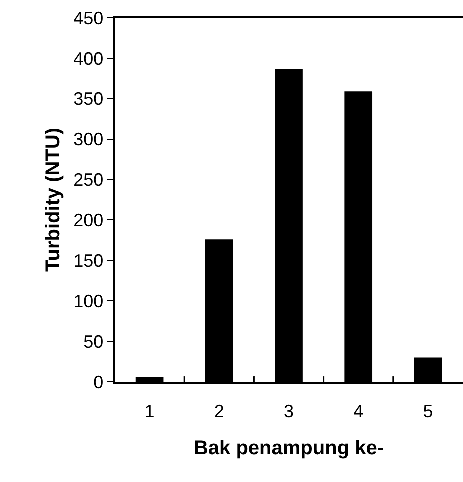 Image resolution: width=463 pixels, height=482 pixels. I want to click on y-tick-label: 350, so click(89, 99).